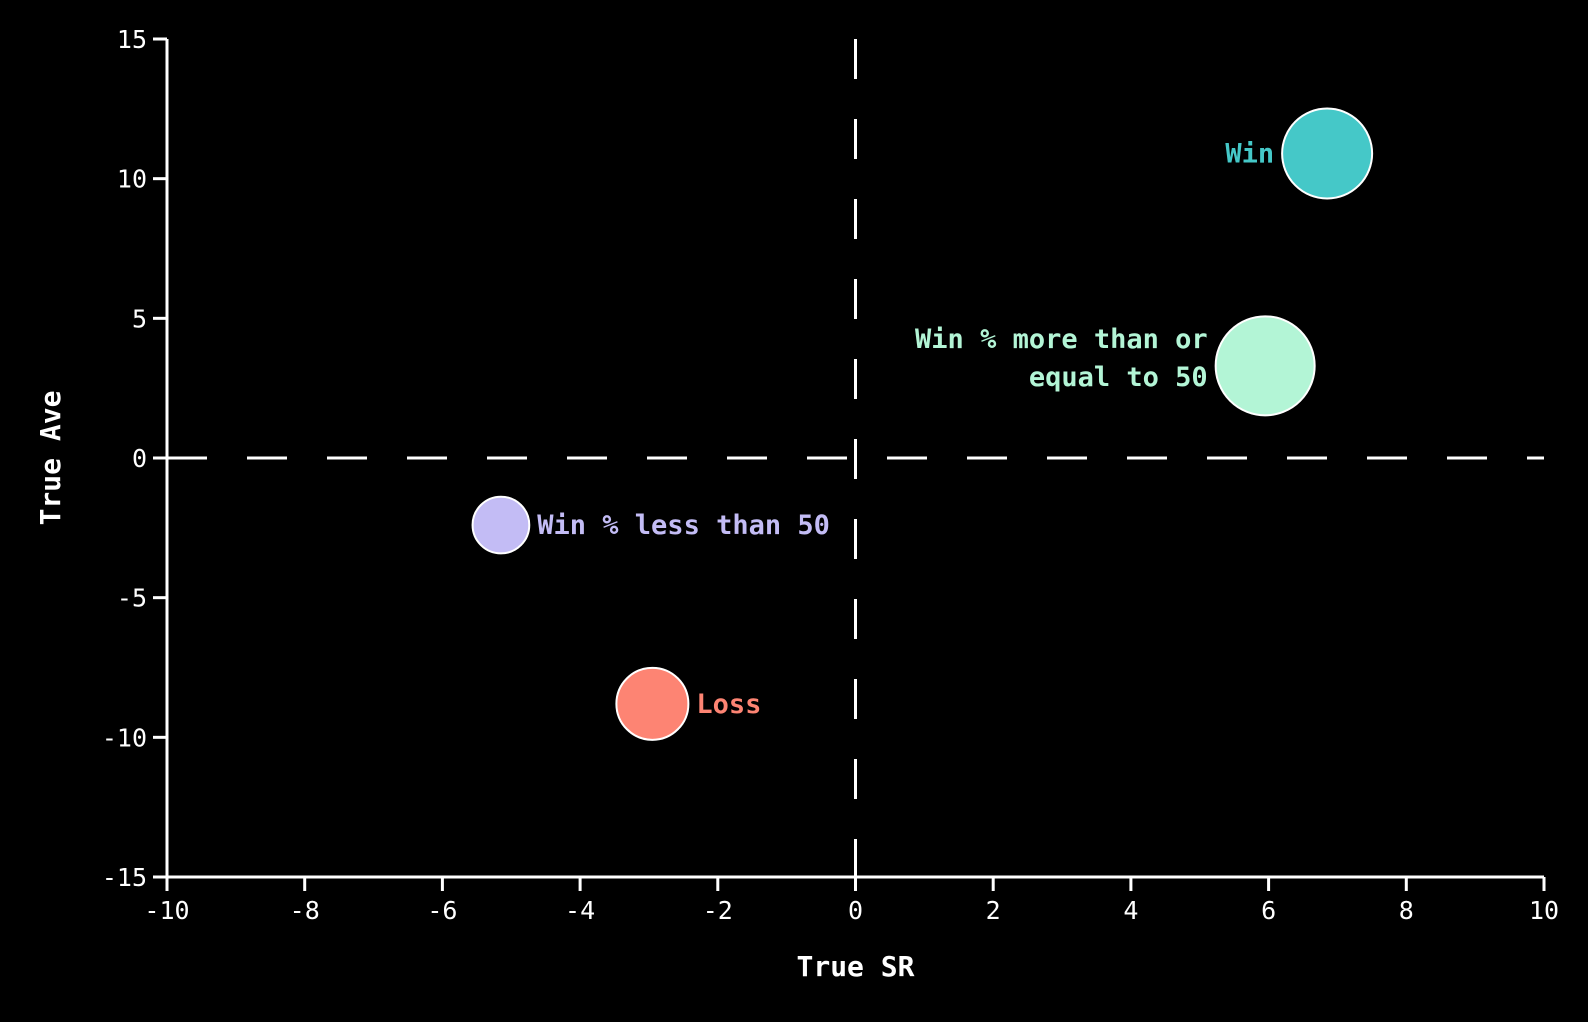 The width and height of the screenshot is (1588, 1022). What do you see at coordinates (132, 39) in the screenshot?
I see `y-tick-label: 15` at bounding box center [132, 39].